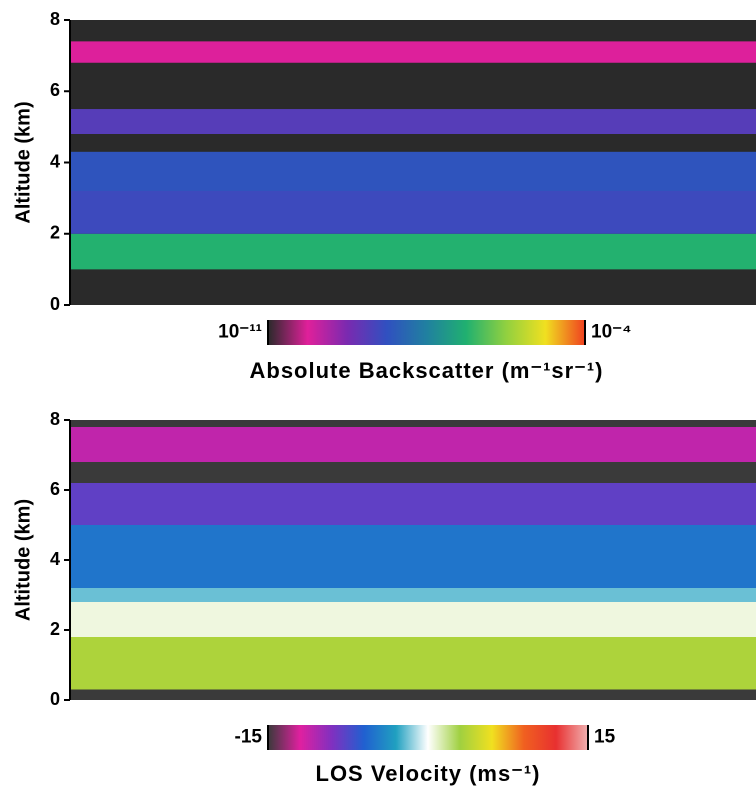 Image resolution: width=756 pixels, height=787 pixels. Describe the element at coordinates (428, 773) in the screenshot. I see `colorbar-label: LOS Velocity (ms⁻¹)` at that location.